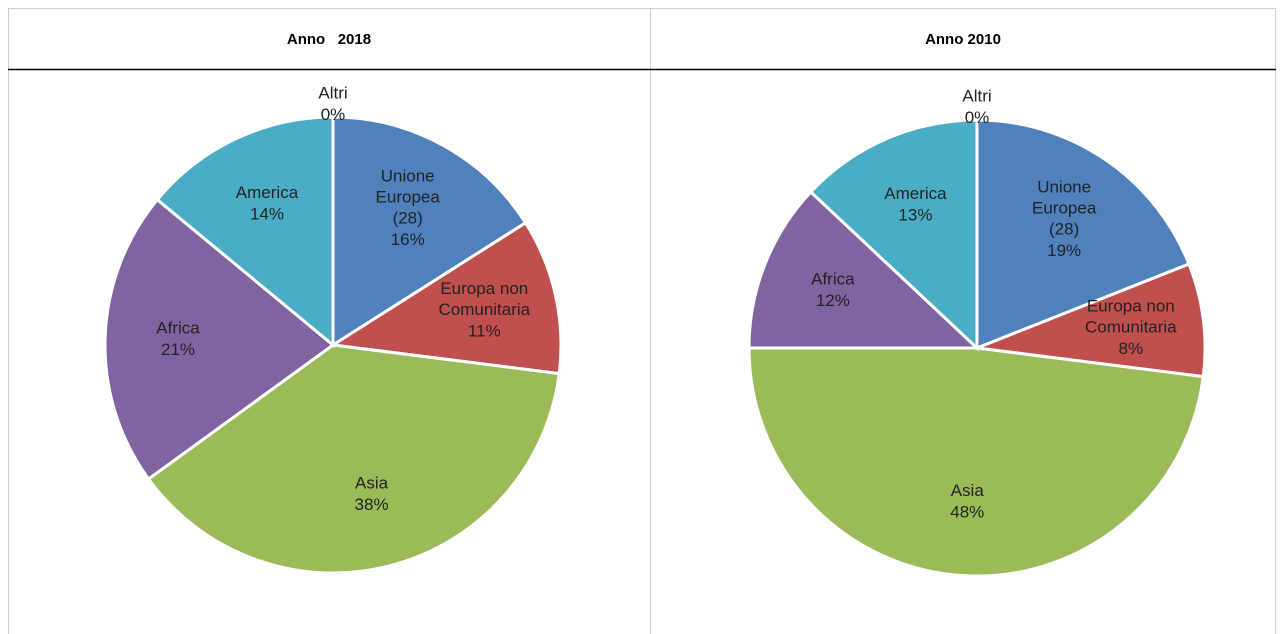  I want to click on chart-title: Anno 2010, so click(963, 39).